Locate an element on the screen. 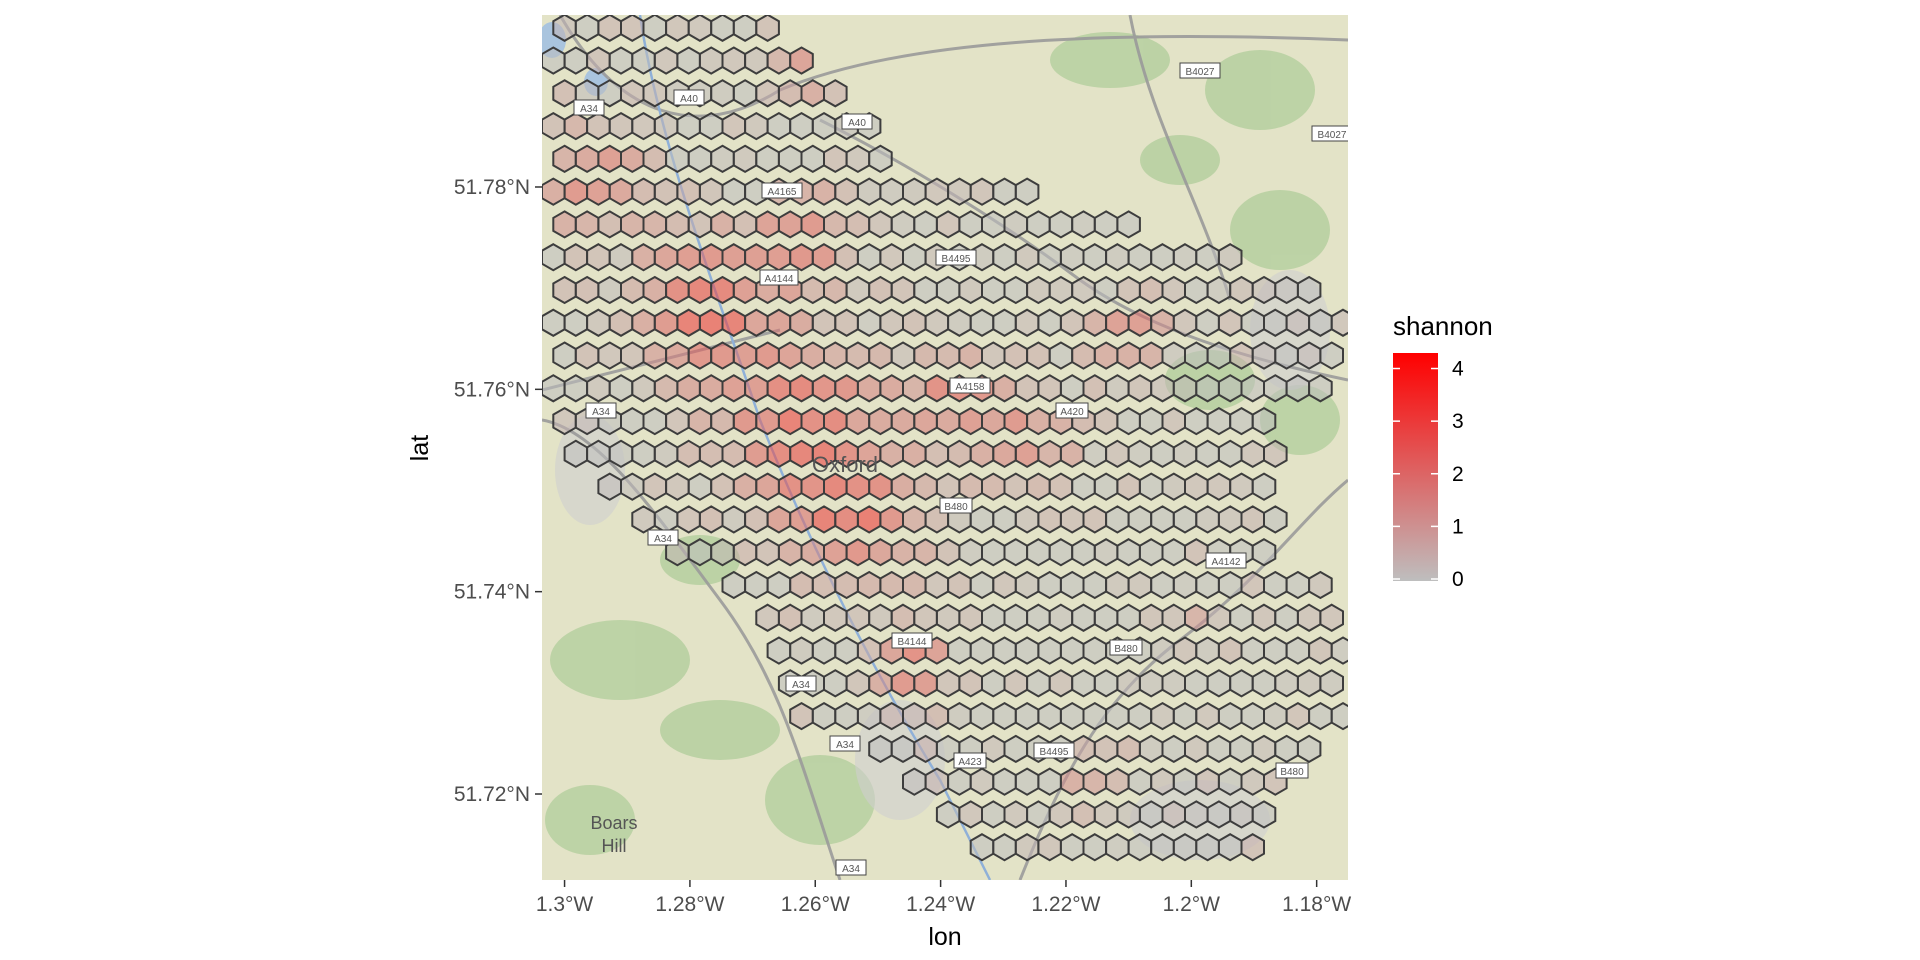  road-label-b480-3: B480 is located at coordinates (1292, 770).